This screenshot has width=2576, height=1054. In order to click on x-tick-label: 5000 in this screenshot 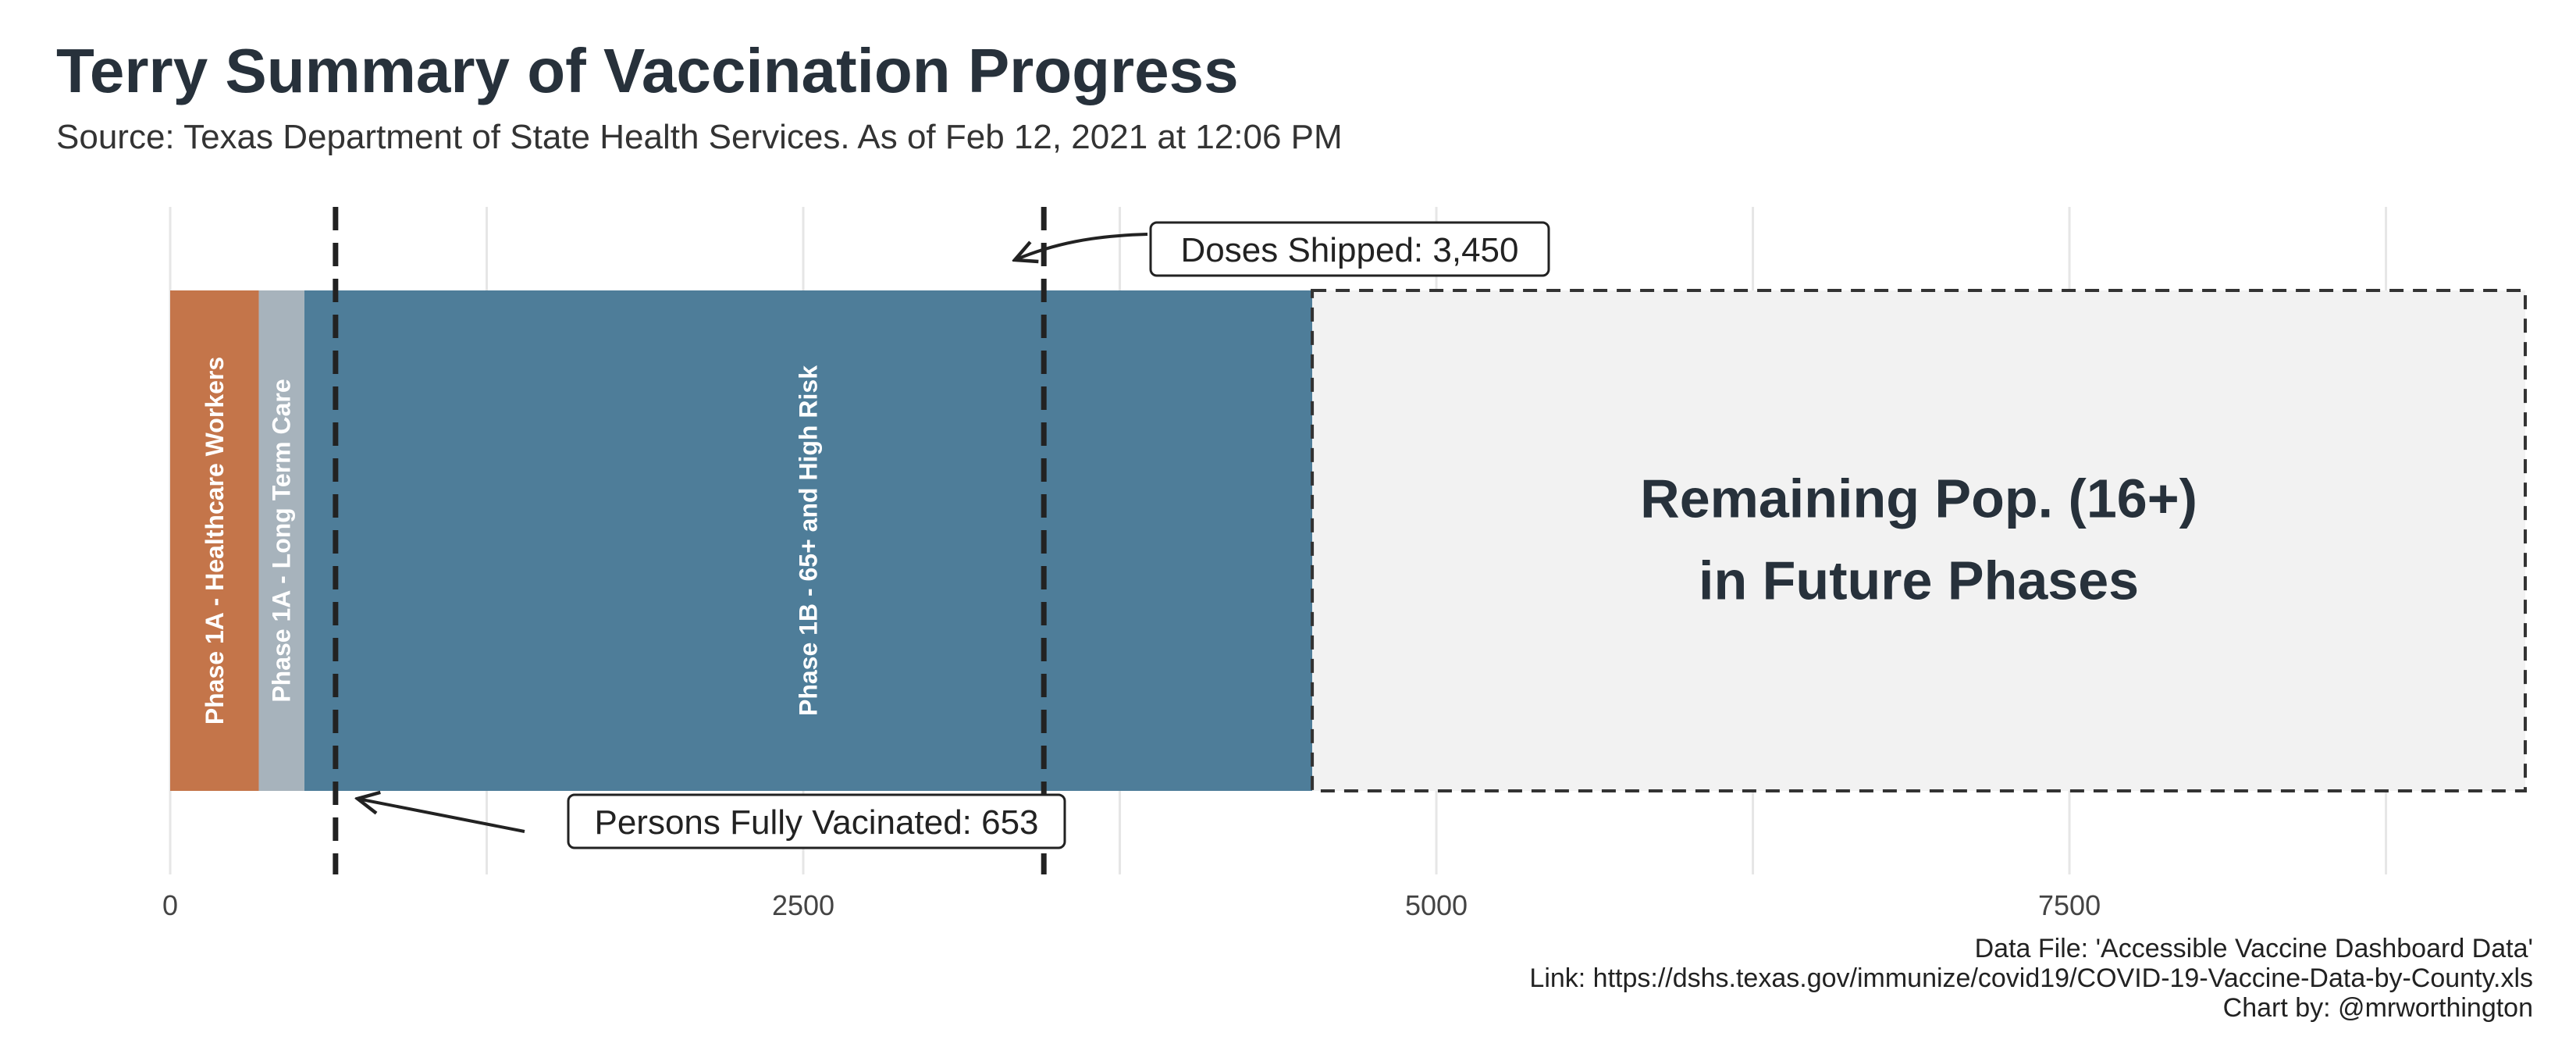, I will do `click(1436, 905)`.